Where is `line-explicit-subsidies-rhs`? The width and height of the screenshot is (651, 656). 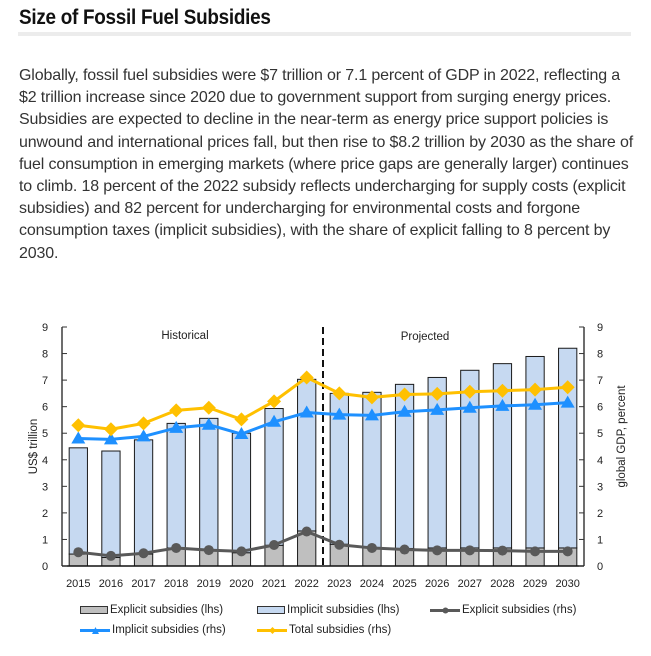 line-explicit-subsidies-rhs is located at coordinates (323, 543).